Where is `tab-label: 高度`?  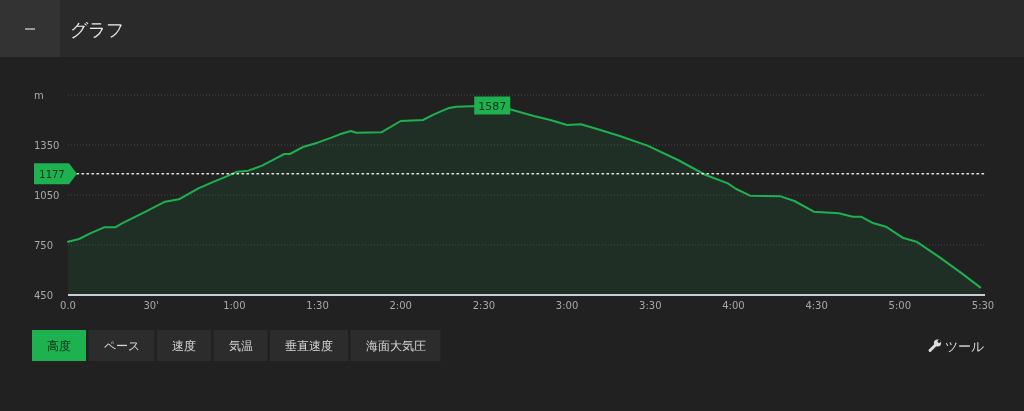
tab-label: 高度 is located at coordinates (59, 345).